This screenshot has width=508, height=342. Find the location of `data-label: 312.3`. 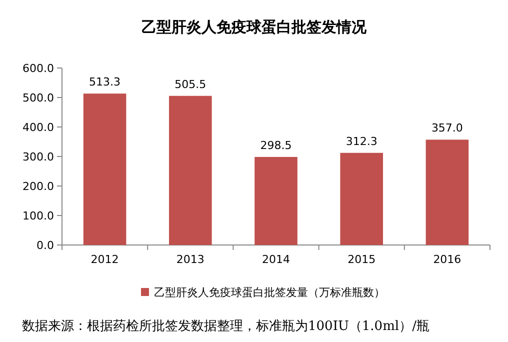

data-label: 312.3 is located at coordinates (362, 141).